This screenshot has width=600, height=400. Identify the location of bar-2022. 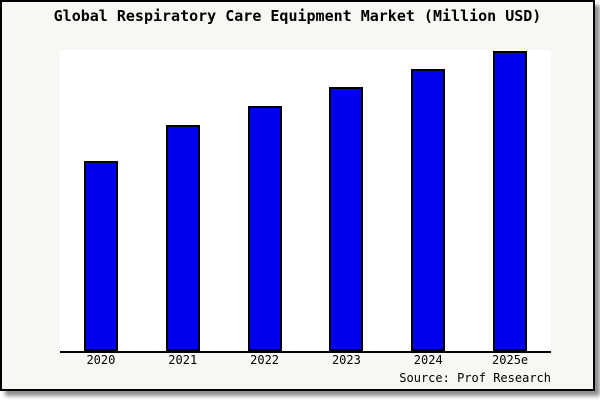
(264, 228).